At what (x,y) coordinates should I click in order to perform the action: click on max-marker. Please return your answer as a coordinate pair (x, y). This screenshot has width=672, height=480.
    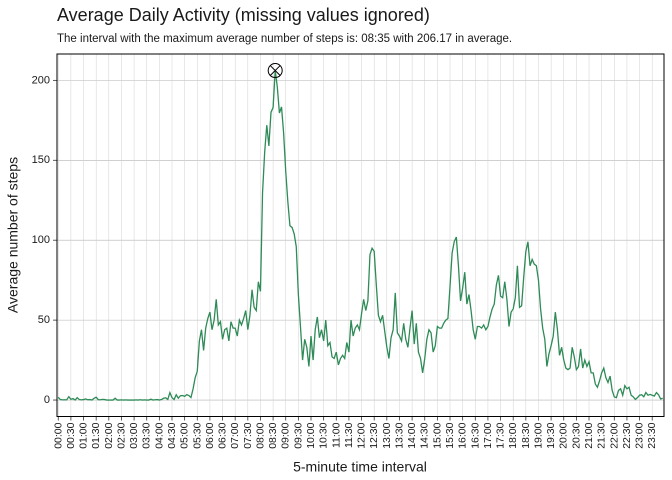
    Looking at the image, I should click on (275, 71).